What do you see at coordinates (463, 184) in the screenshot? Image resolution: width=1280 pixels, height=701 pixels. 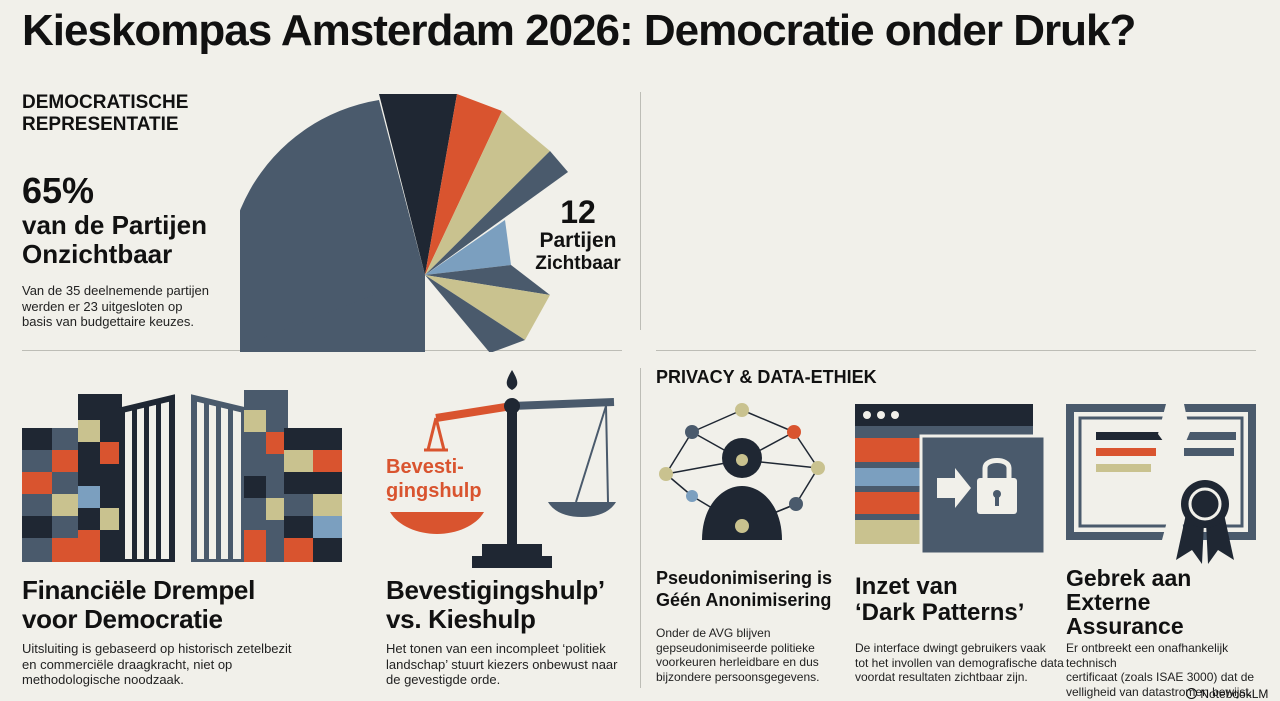 I see `pie-slice-orange` at bounding box center [463, 184].